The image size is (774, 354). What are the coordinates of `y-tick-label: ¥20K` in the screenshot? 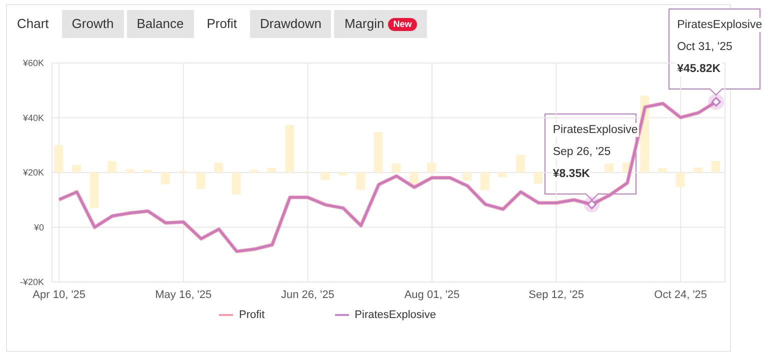 It's located at (33, 173).